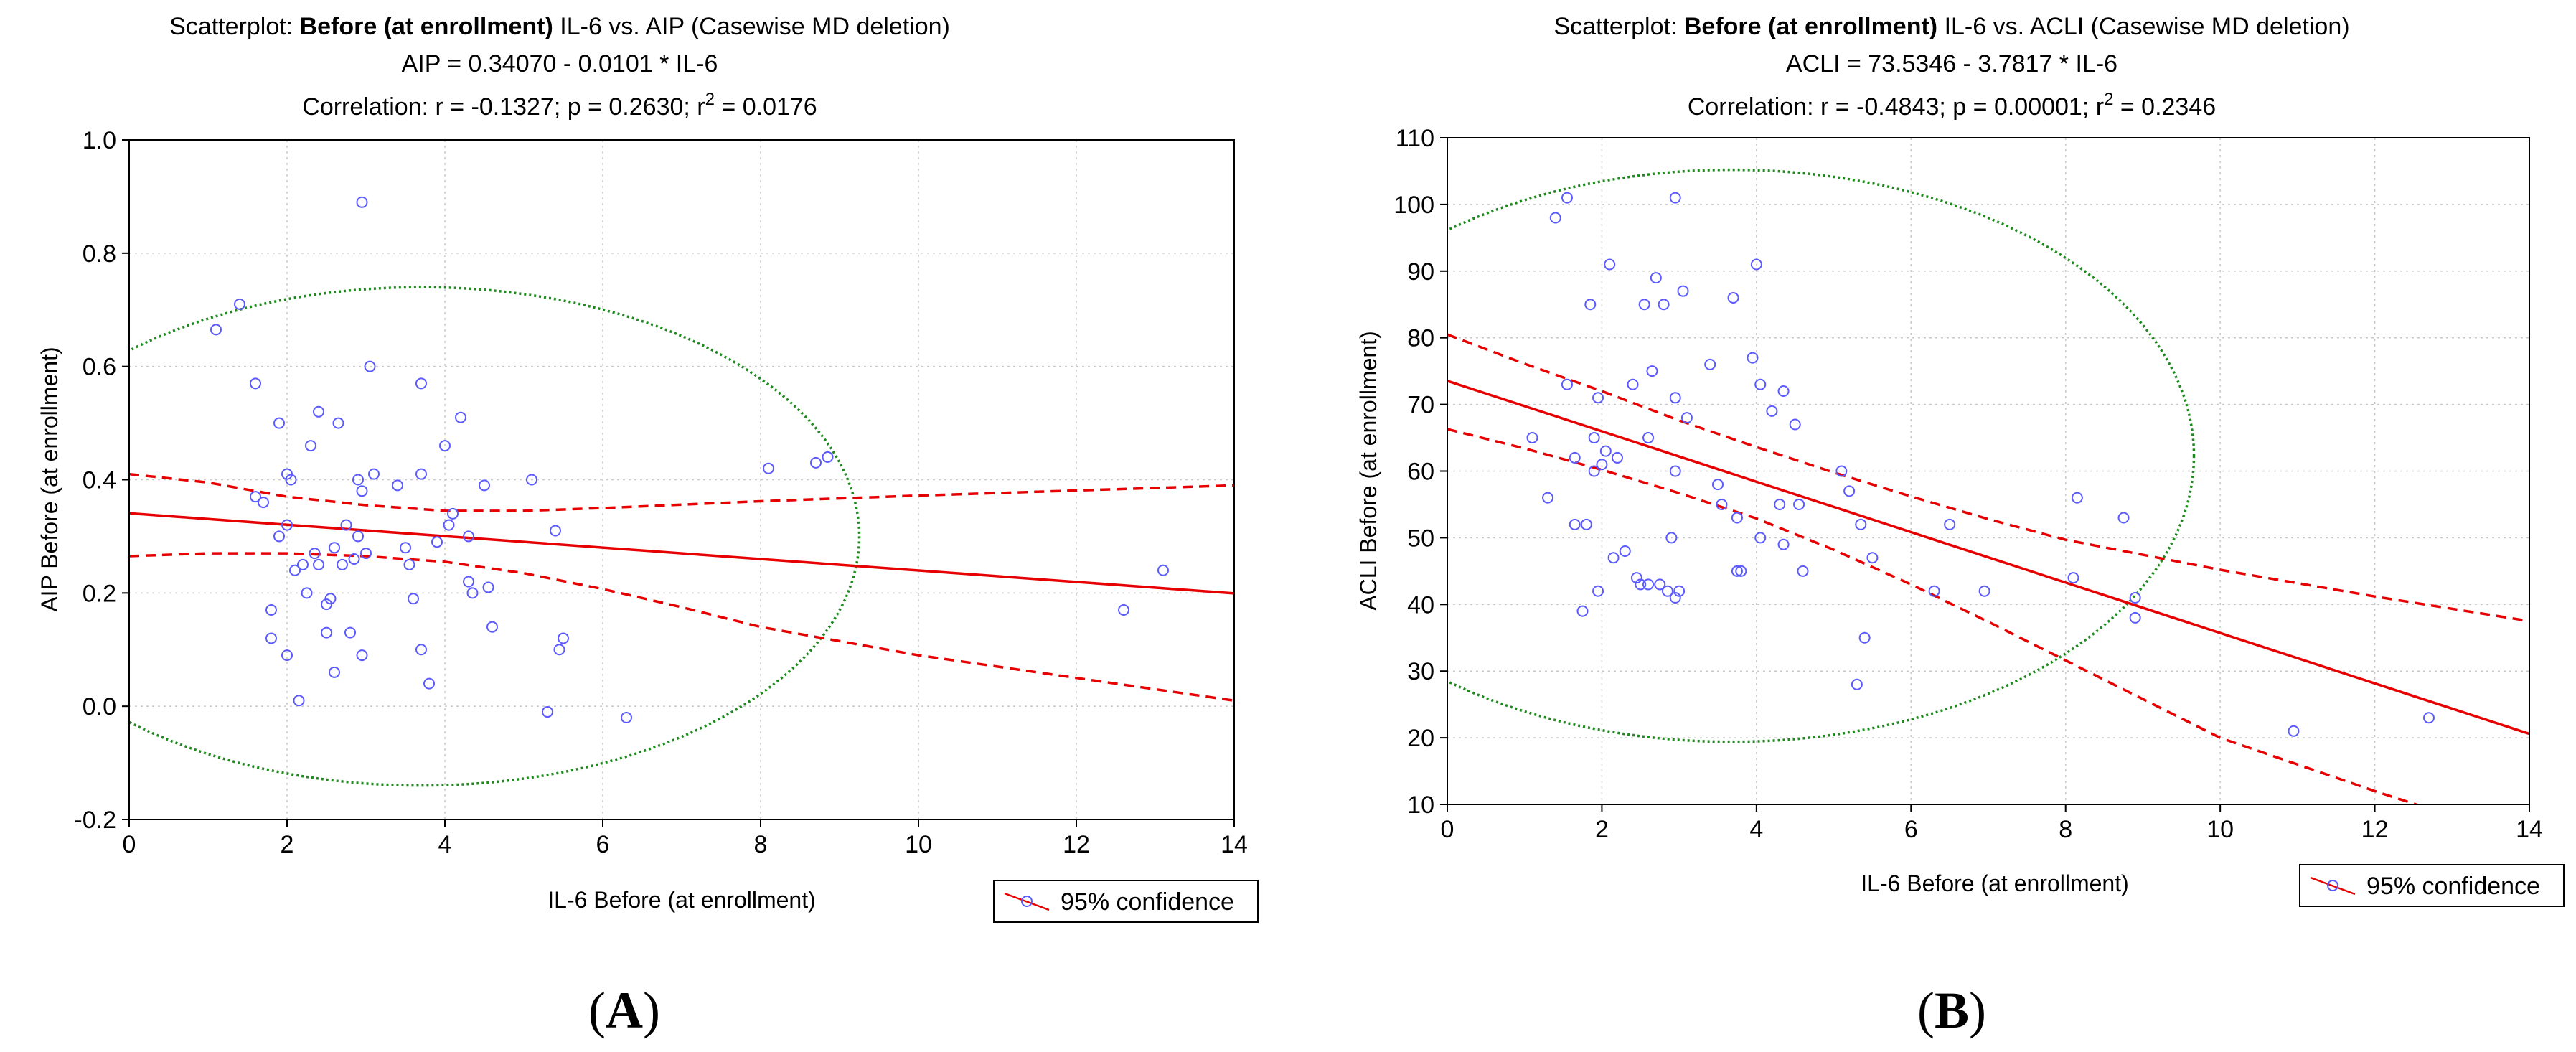 This screenshot has width=2576, height=1052. Describe the element at coordinates (2333, 886) in the screenshot. I see `chart-b-legend-line` at that location.